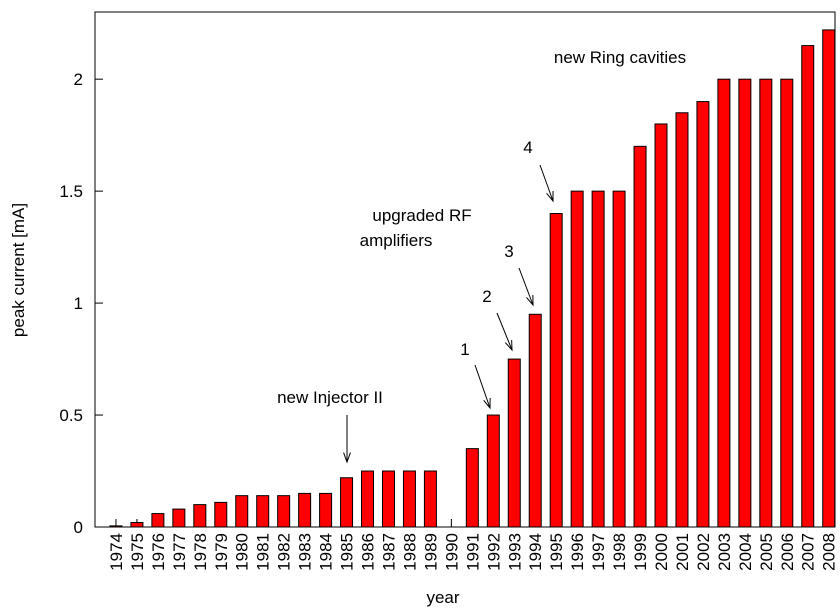 This screenshot has width=840, height=611. I want to click on x-tick-label: 2002, so click(703, 552).